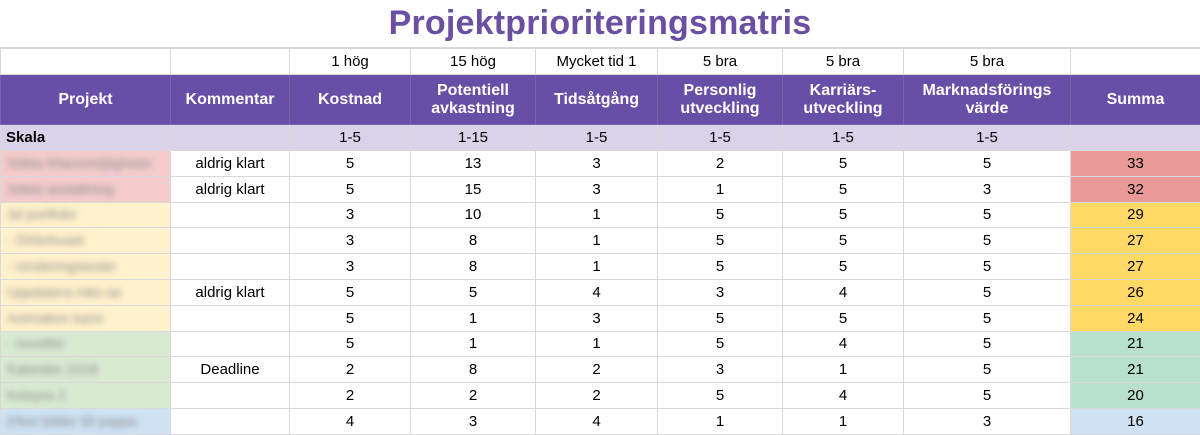 This screenshot has width=1200, height=435. What do you see at coordinates (843, 421) in the screenshot?
I see `karriarsutveckling-cell: 1` at bounding box center [843, 421].